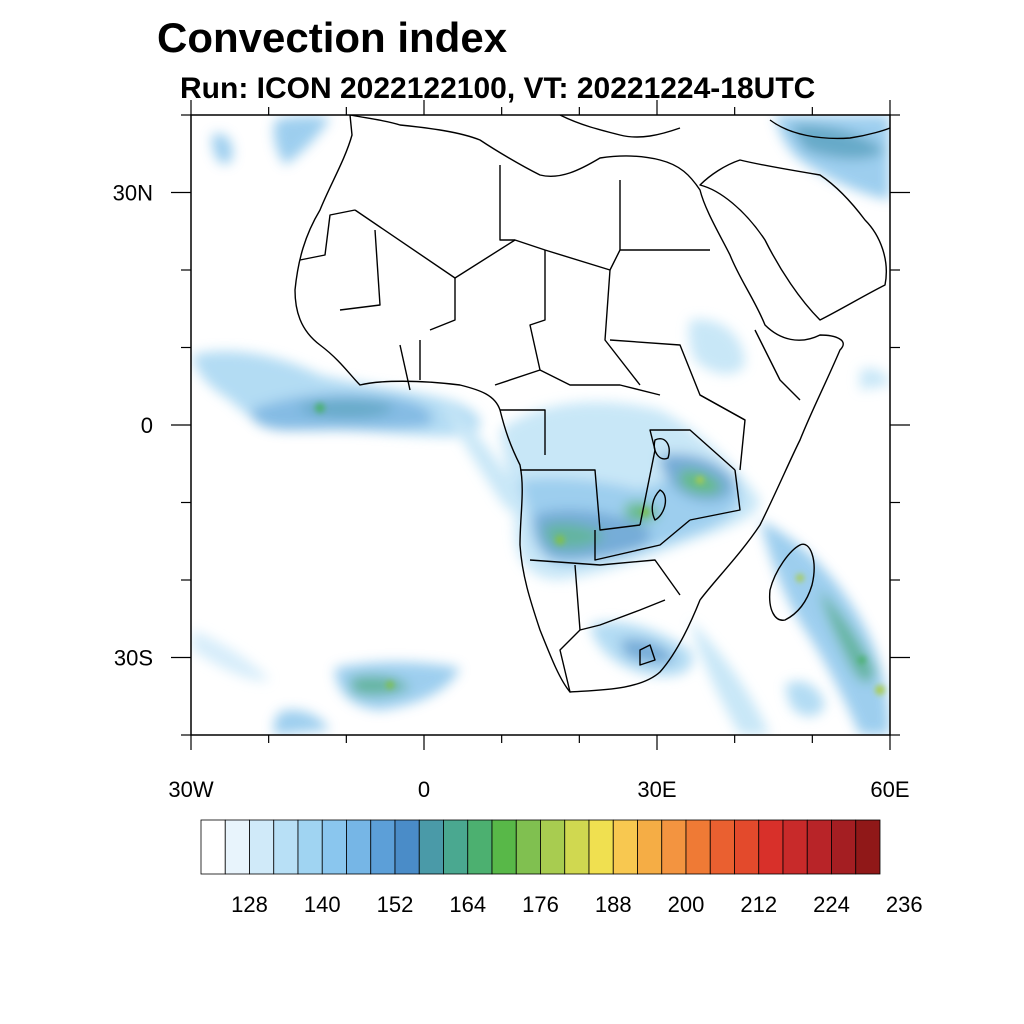 The image size is (1024, 1024). Describe the element at coordinates (249, 904) in the screenshot. I see `colorbar-label: 128` at that location.